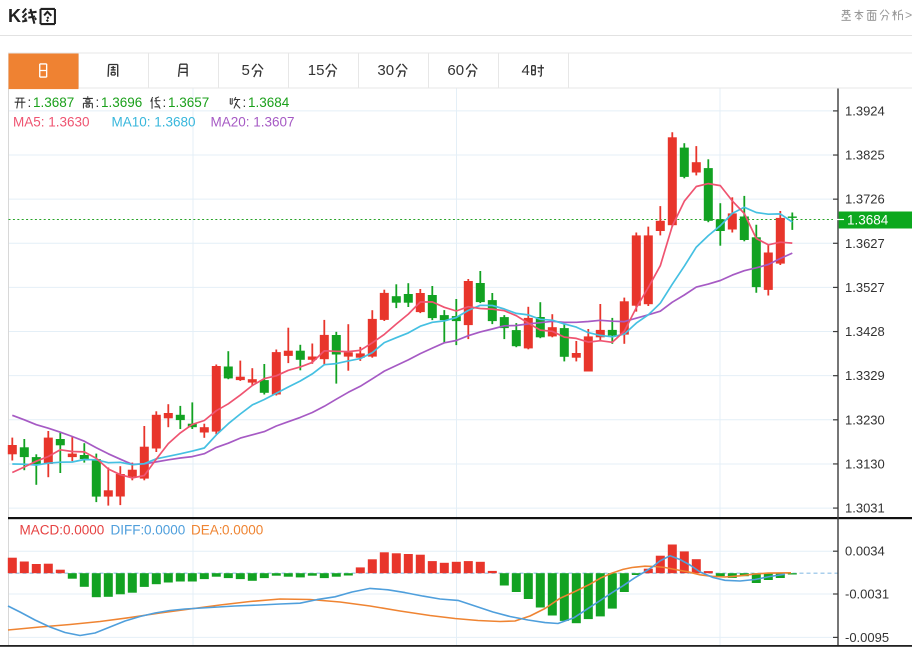 The width and height of the screenshot is (912, 649). Describe the element at coordinates (865, 287) in the screenshot. I see `svg-text: 1.3527` at that location.